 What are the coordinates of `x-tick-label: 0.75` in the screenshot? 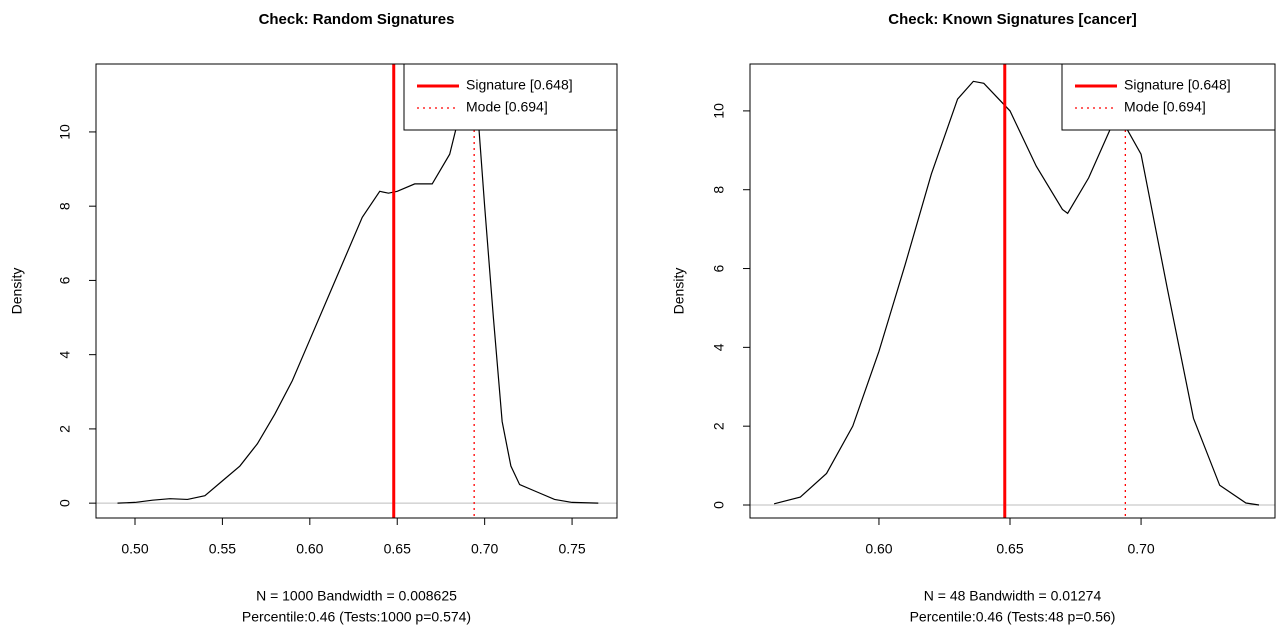 It's located at (571, 549).